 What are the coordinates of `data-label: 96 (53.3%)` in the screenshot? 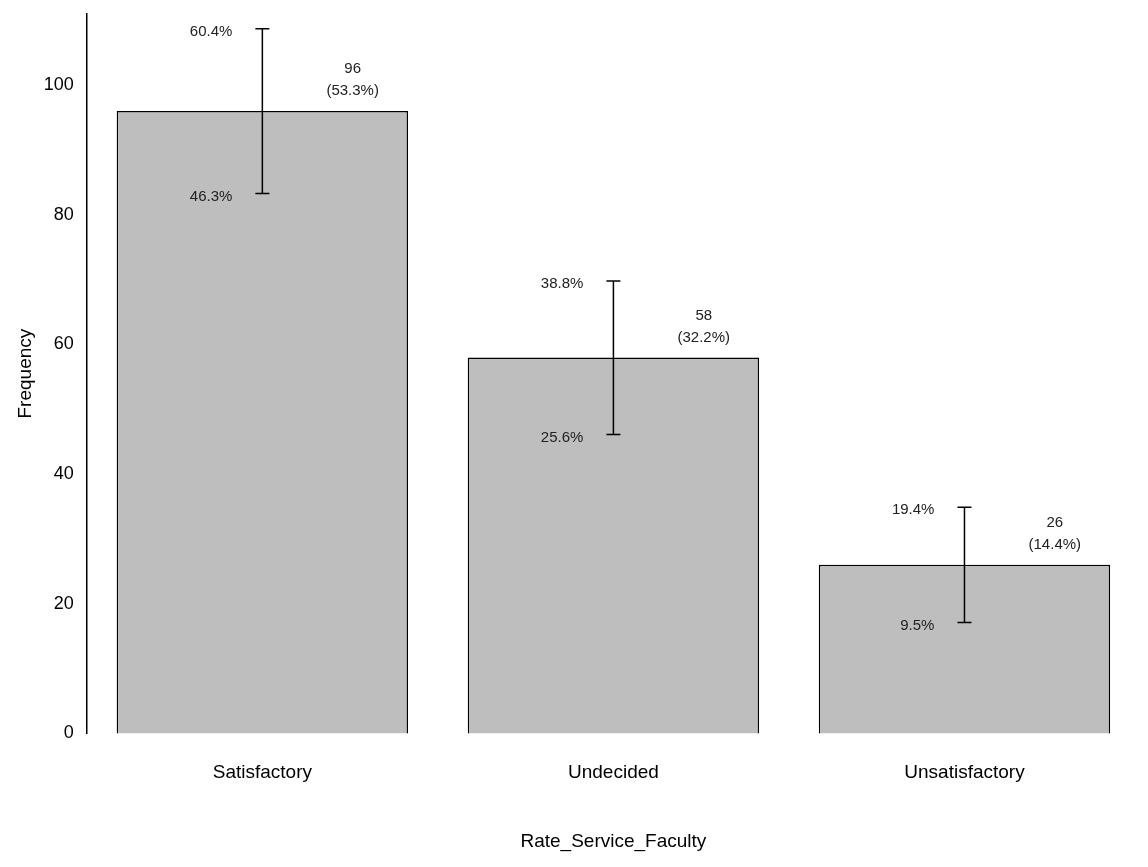 It's located at (352, 79).